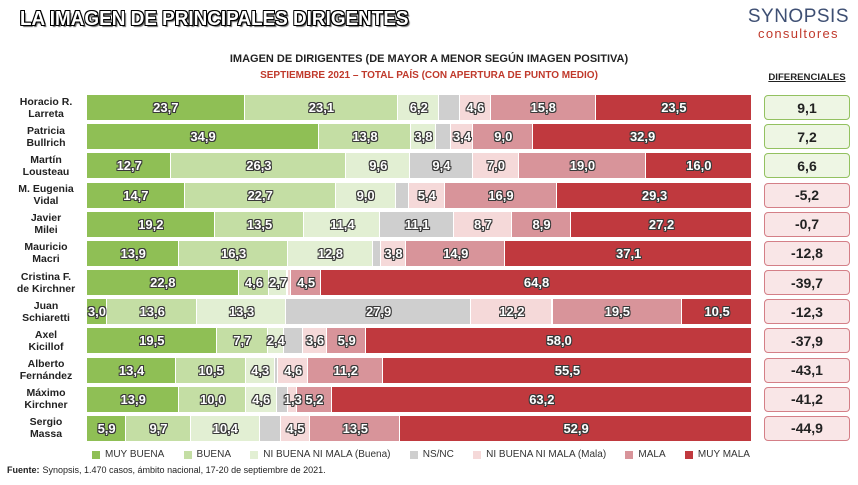  Describe the element at coordinates (106, 428) in the screenshot. I see `data-label: 5,9` at that location.